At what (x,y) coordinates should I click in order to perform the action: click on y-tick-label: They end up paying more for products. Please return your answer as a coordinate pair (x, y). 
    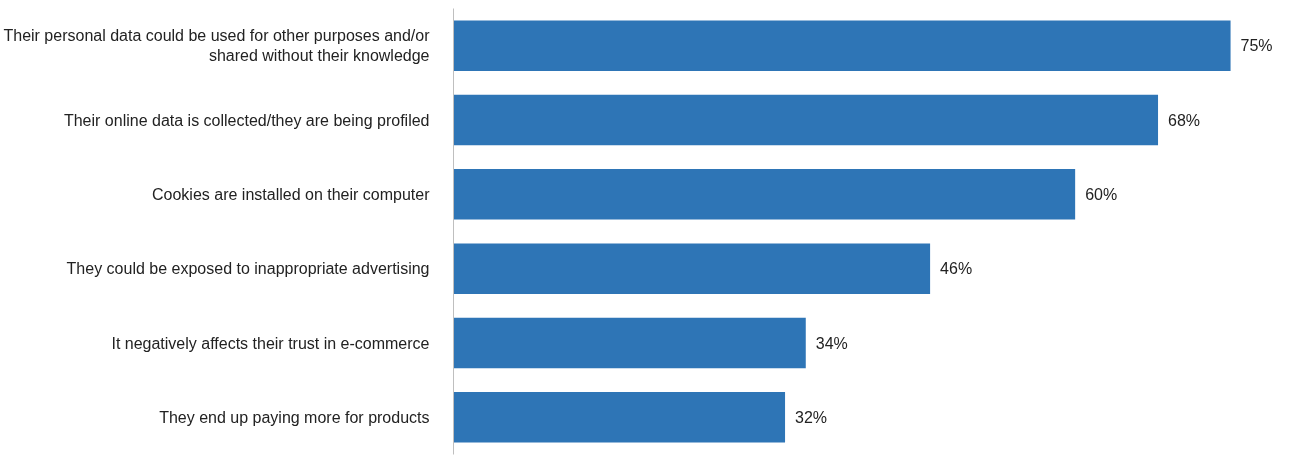
    Looking at the image, I should click on (294, 417).